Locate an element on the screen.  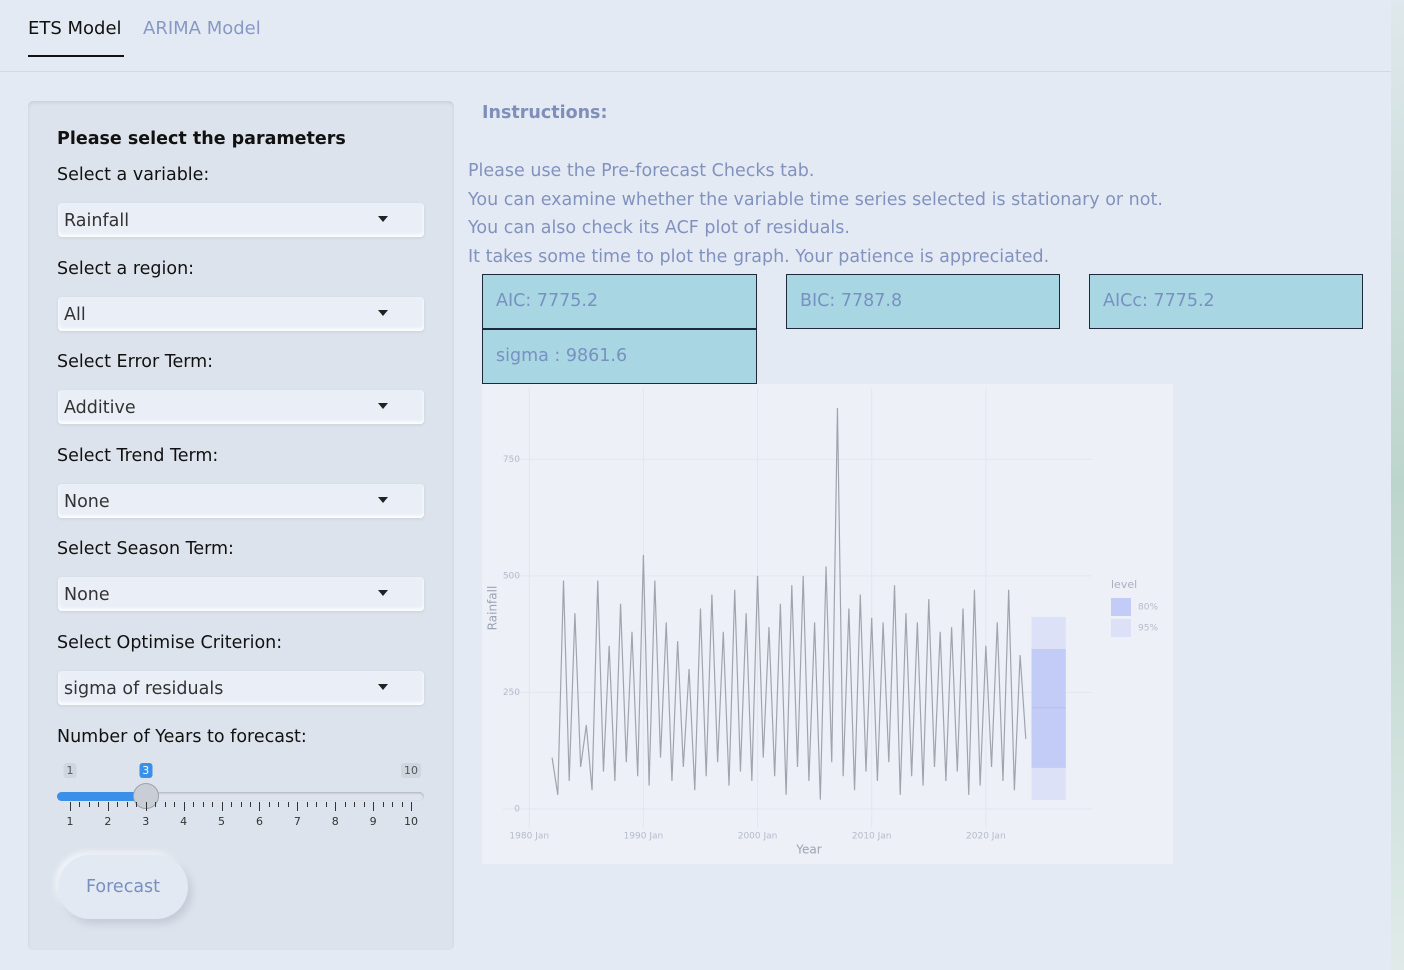
x-axis-label: Year is located at coordinates (808, 850).